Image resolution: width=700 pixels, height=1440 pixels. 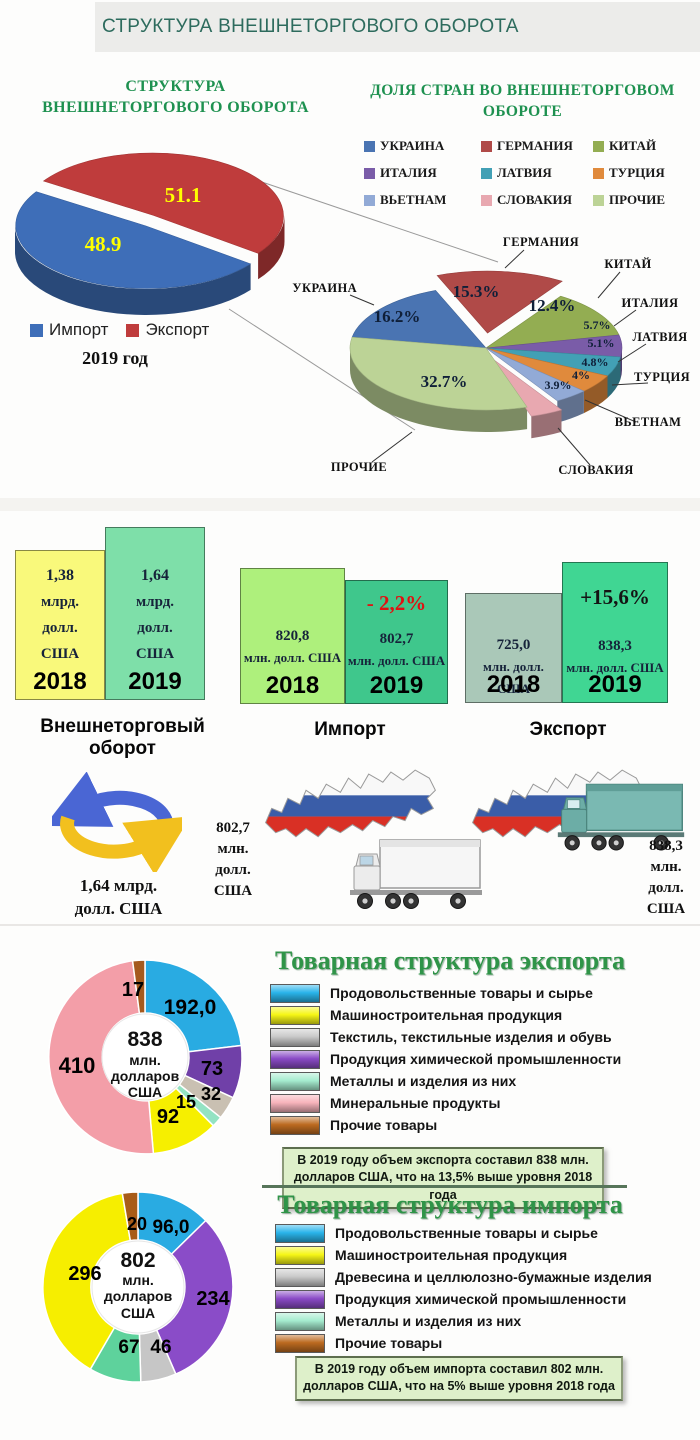 I want to click on donut-value-label: 92, so click(x=168, y=1117).